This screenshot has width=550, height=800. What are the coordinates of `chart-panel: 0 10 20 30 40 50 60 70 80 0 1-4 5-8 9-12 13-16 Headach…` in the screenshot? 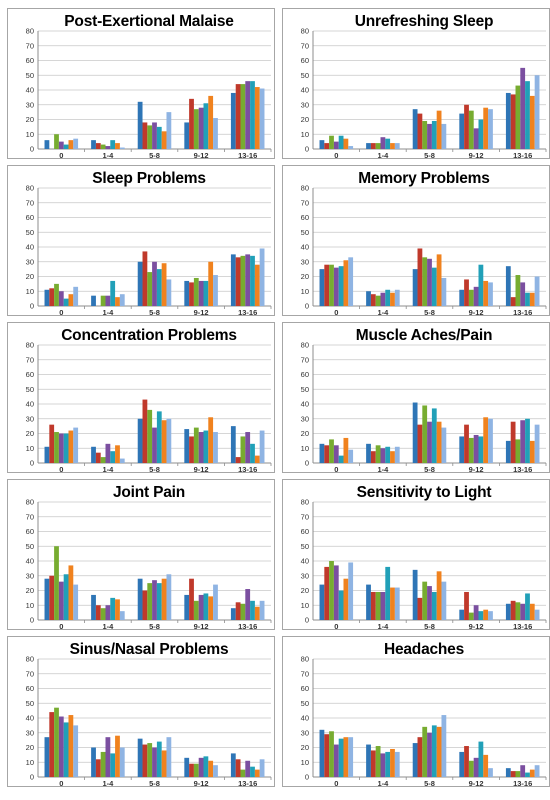 It's located at (416, 712).